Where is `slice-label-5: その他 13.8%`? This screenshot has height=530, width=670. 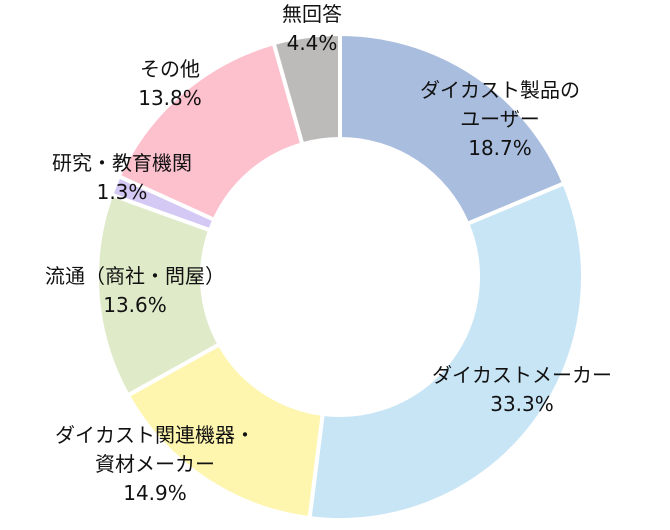
slice-label-5: その他 13.8% is located at coordinates (170, 83).